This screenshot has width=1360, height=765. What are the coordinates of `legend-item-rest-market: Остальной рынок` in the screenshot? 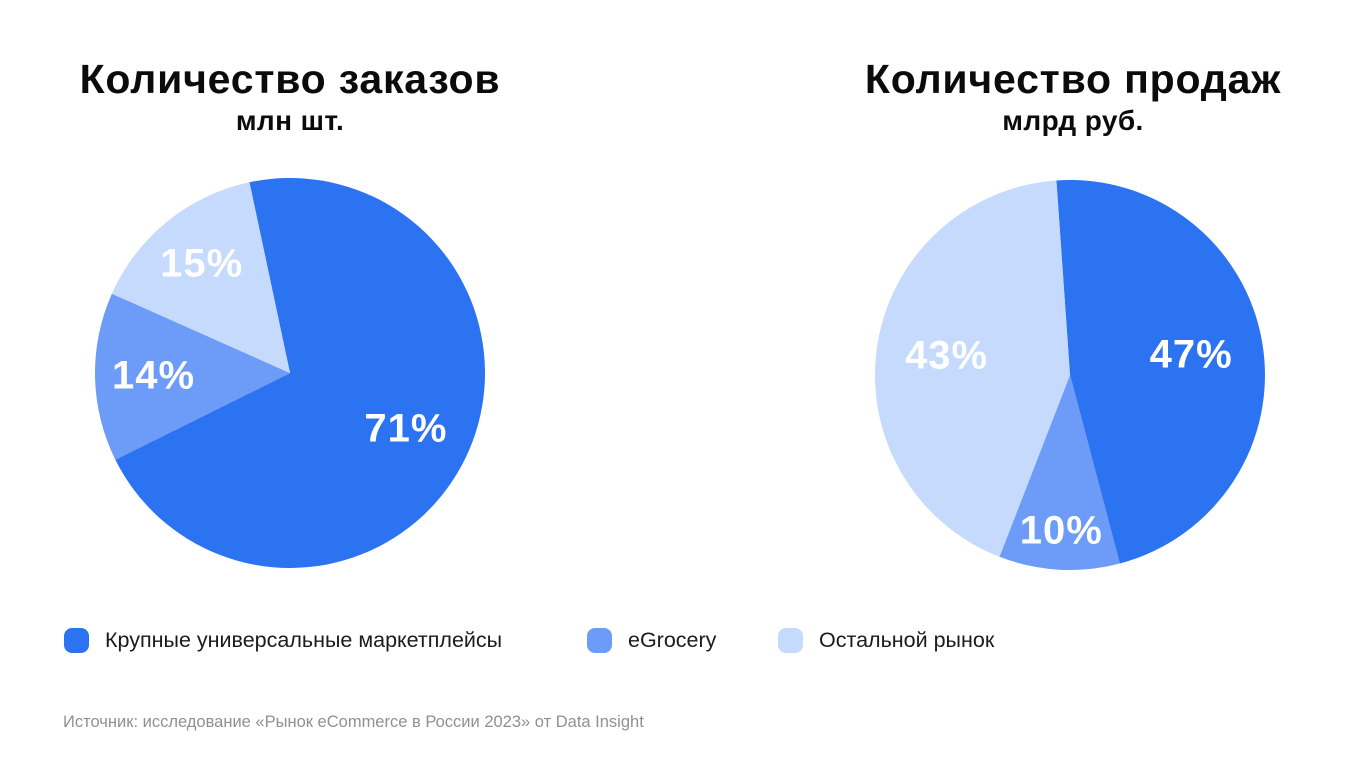 It's located at (886, 640).